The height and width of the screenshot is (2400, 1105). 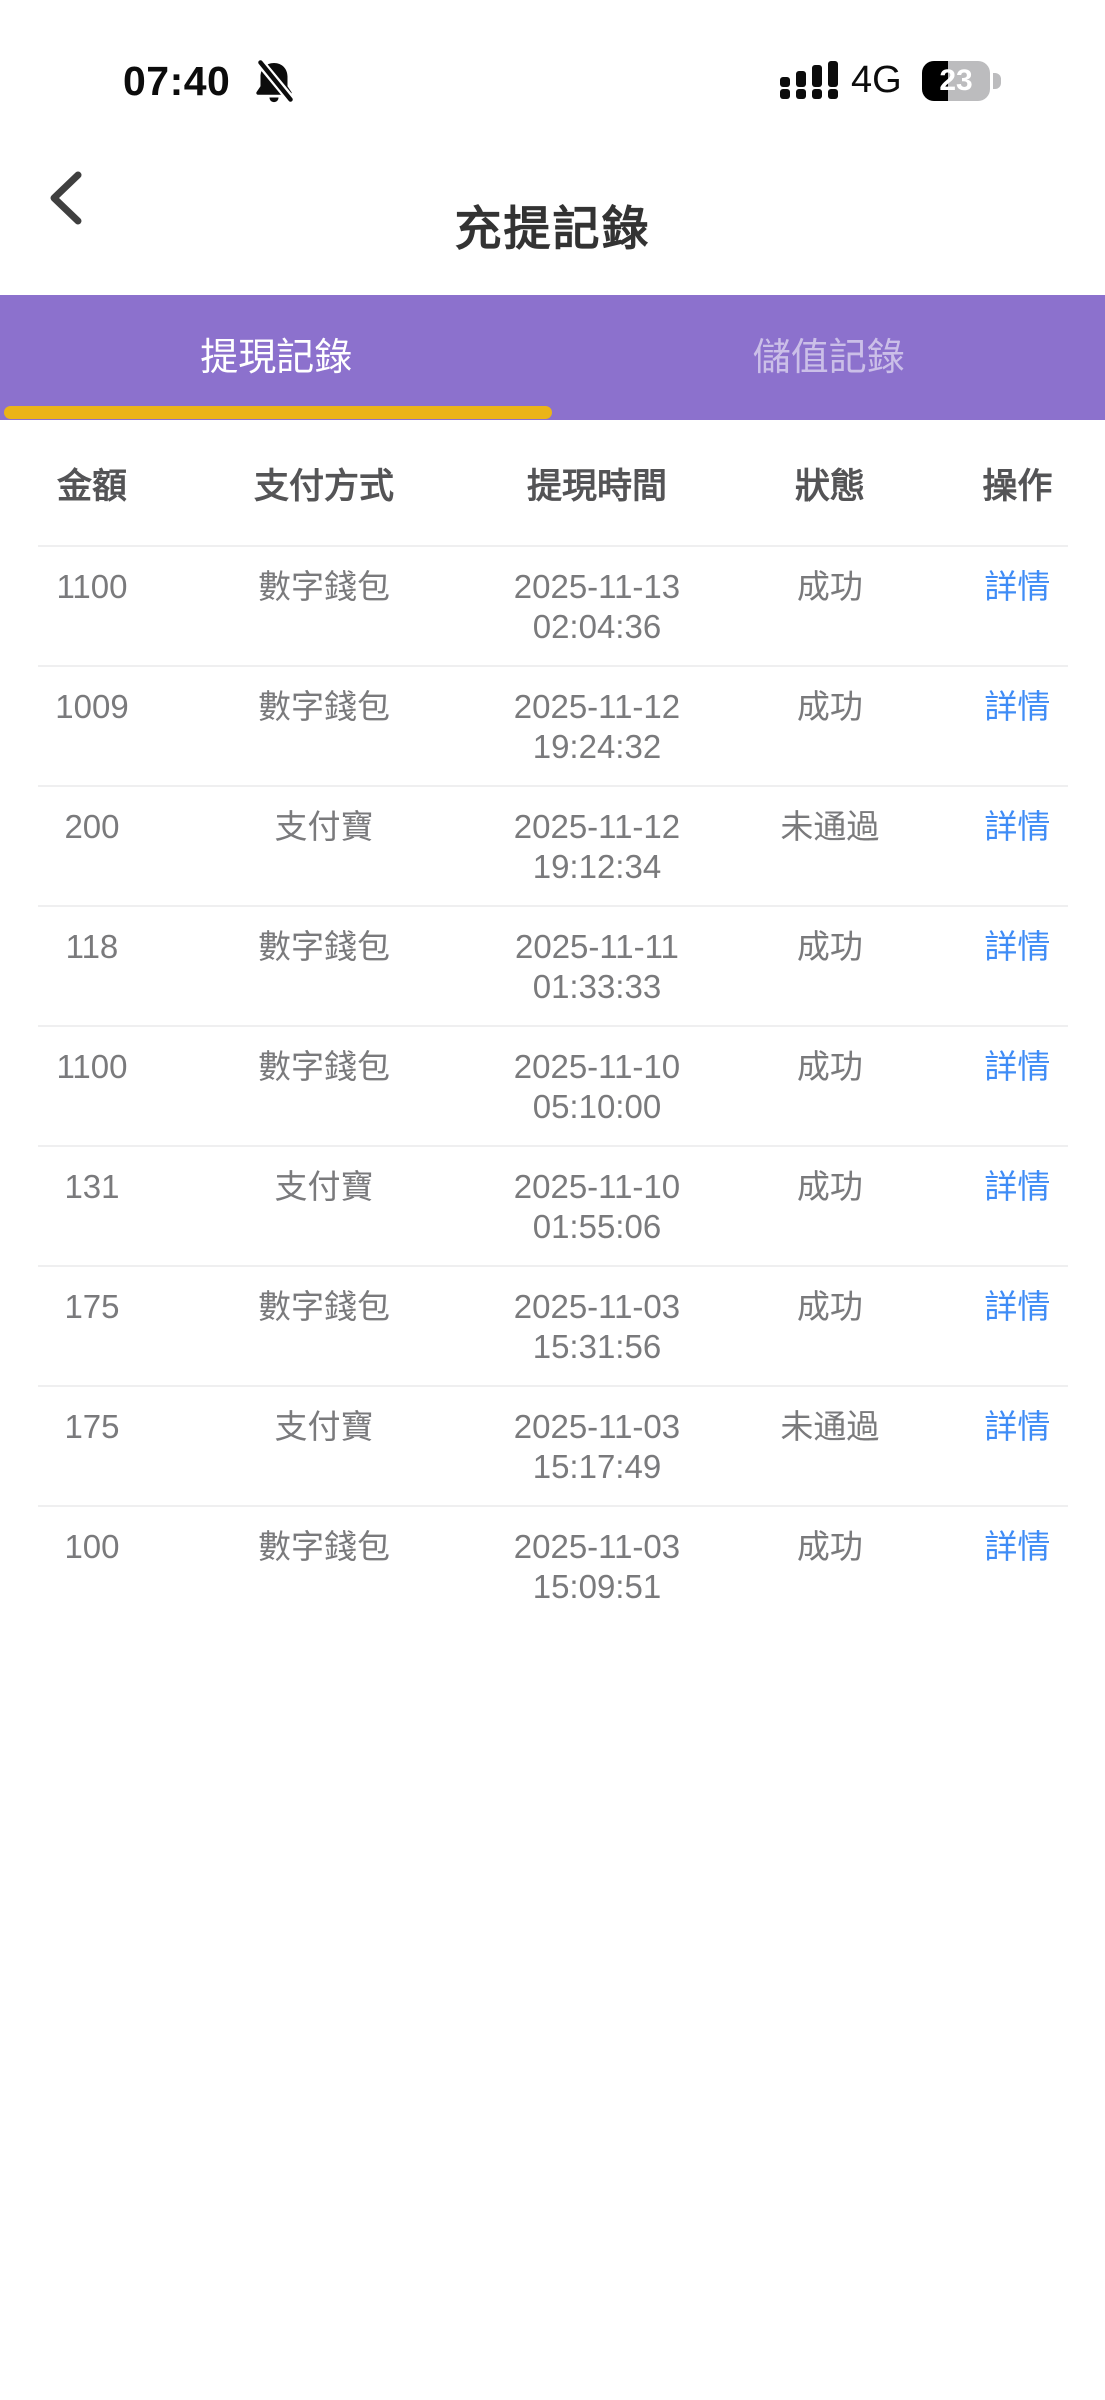 What do you see at coordinates (997, 81) in the screenshot?
I see `battery-nub` at bounding box center [997, 81].